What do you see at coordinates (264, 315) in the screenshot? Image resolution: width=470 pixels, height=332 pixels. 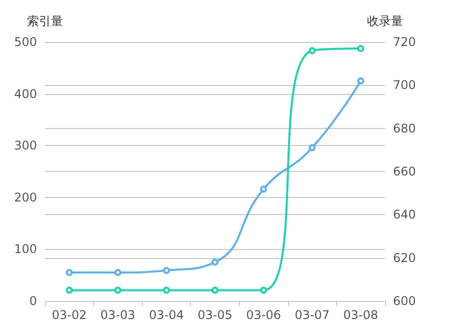 I see `x-tick-label: 03-06` at bounding box center [264, 315].